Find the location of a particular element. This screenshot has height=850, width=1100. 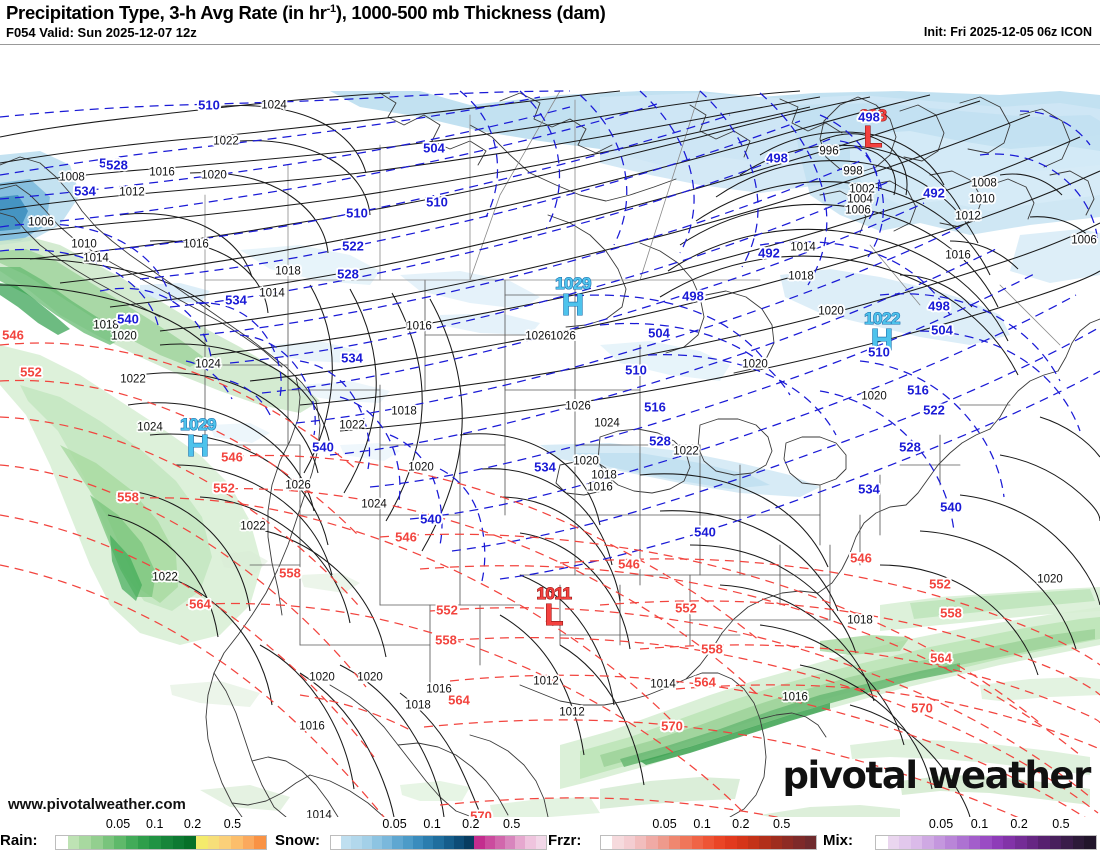

brand-watermark: pivotal weather is located at coordinates (936, 775).